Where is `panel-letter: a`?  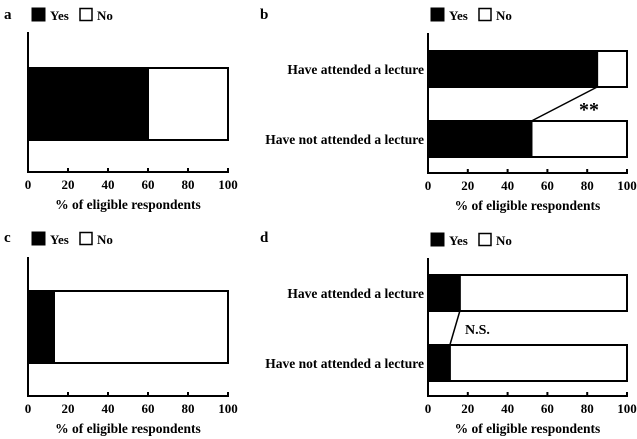
panel-letter: a is located at coordinates (8, 15).